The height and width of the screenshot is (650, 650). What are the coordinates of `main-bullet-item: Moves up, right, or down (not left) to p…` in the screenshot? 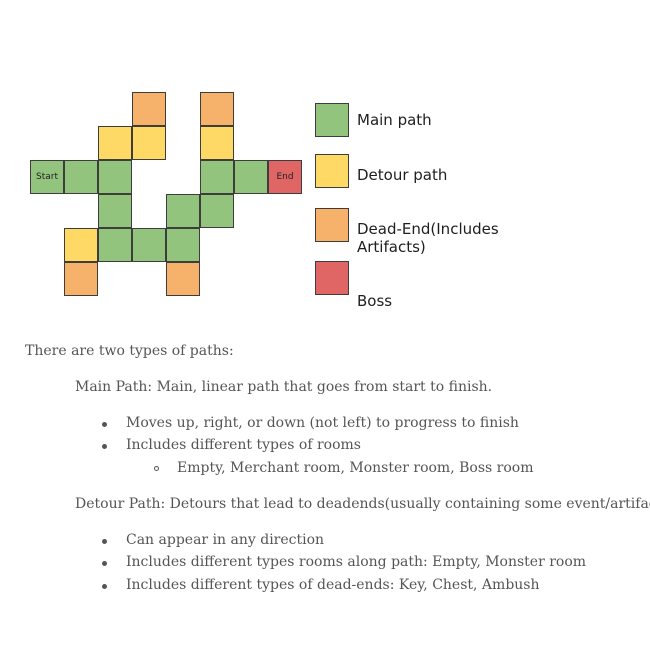 It's located at (322, 423).